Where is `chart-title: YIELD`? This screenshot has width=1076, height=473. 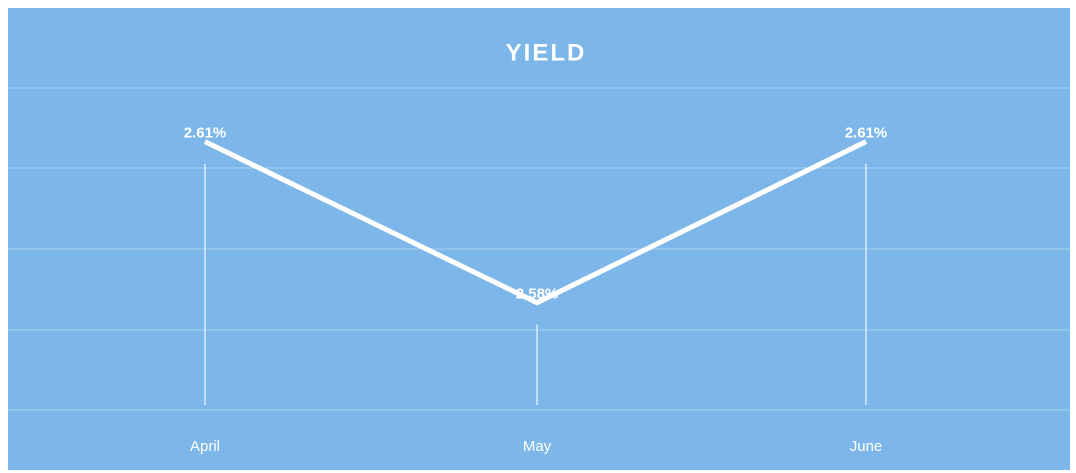
chart-title: YIELD is located at coordinates (546, 52).